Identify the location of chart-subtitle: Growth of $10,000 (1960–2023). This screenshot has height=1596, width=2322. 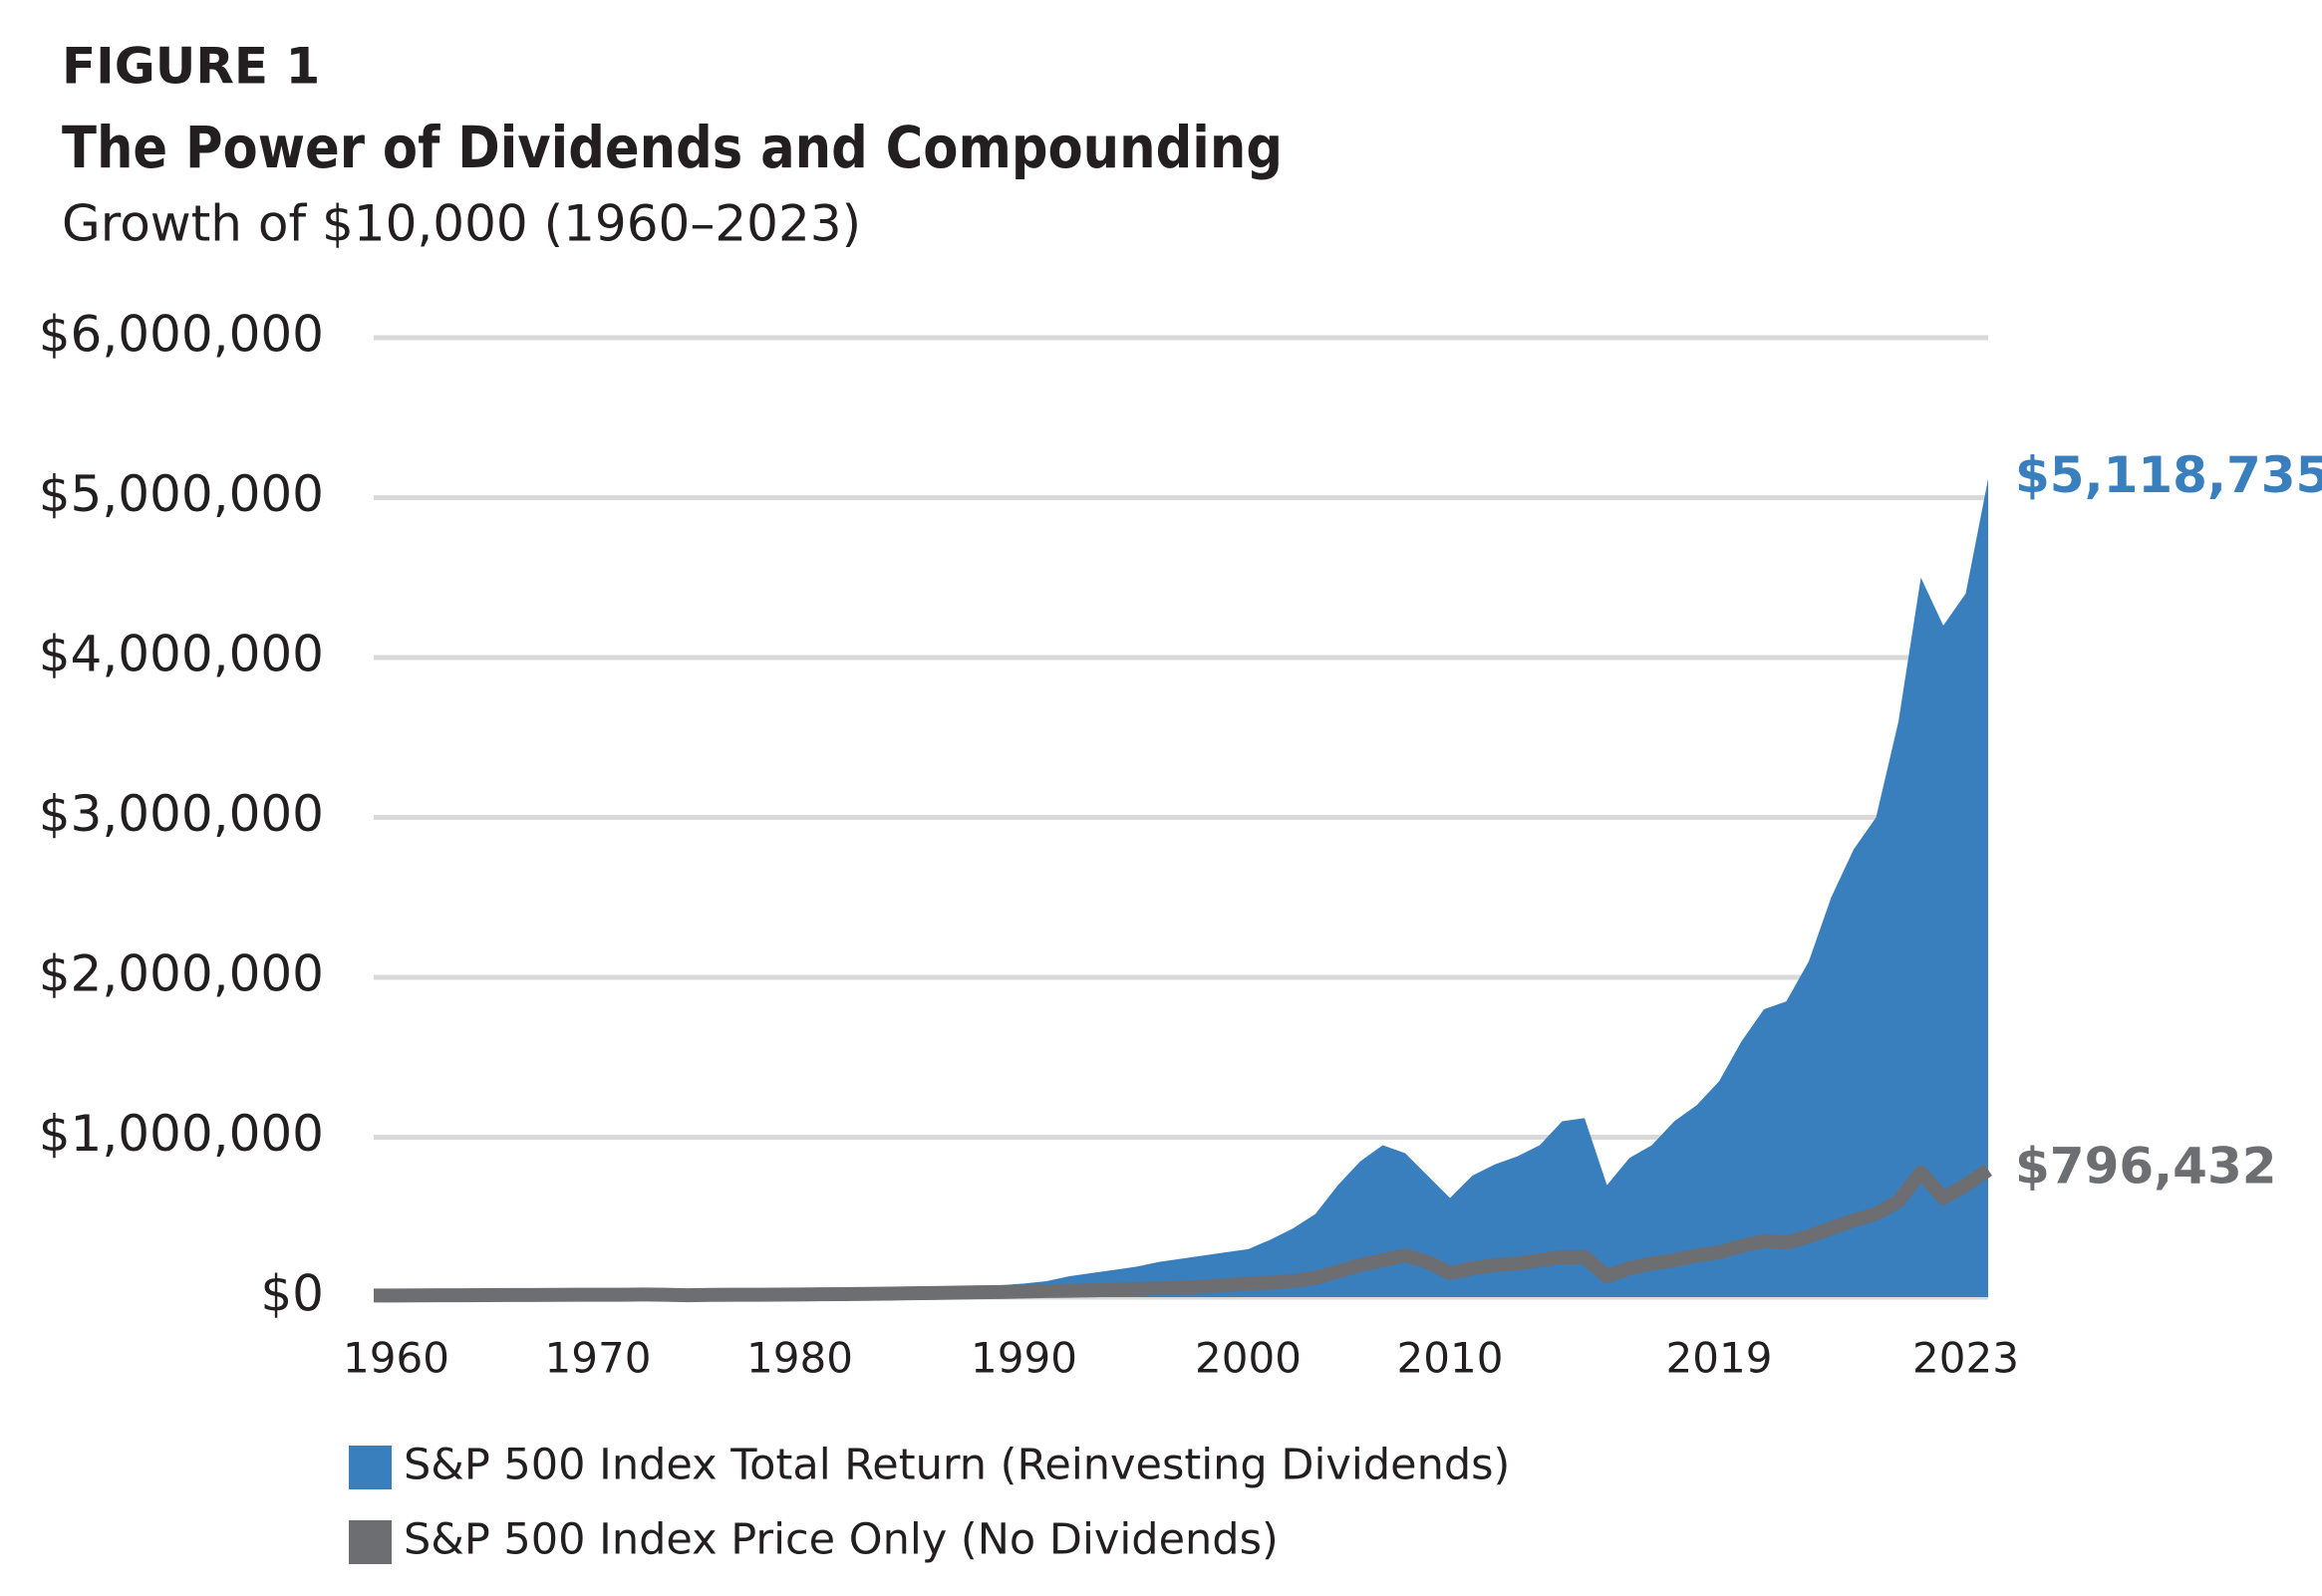
(461, 224).